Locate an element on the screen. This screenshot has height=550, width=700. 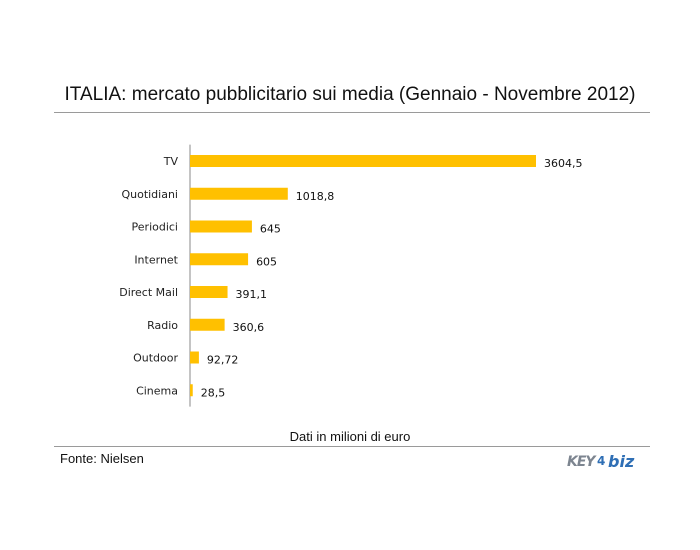
key4biz-logo: KEY 4 biz is located at coordinates (601, 461).